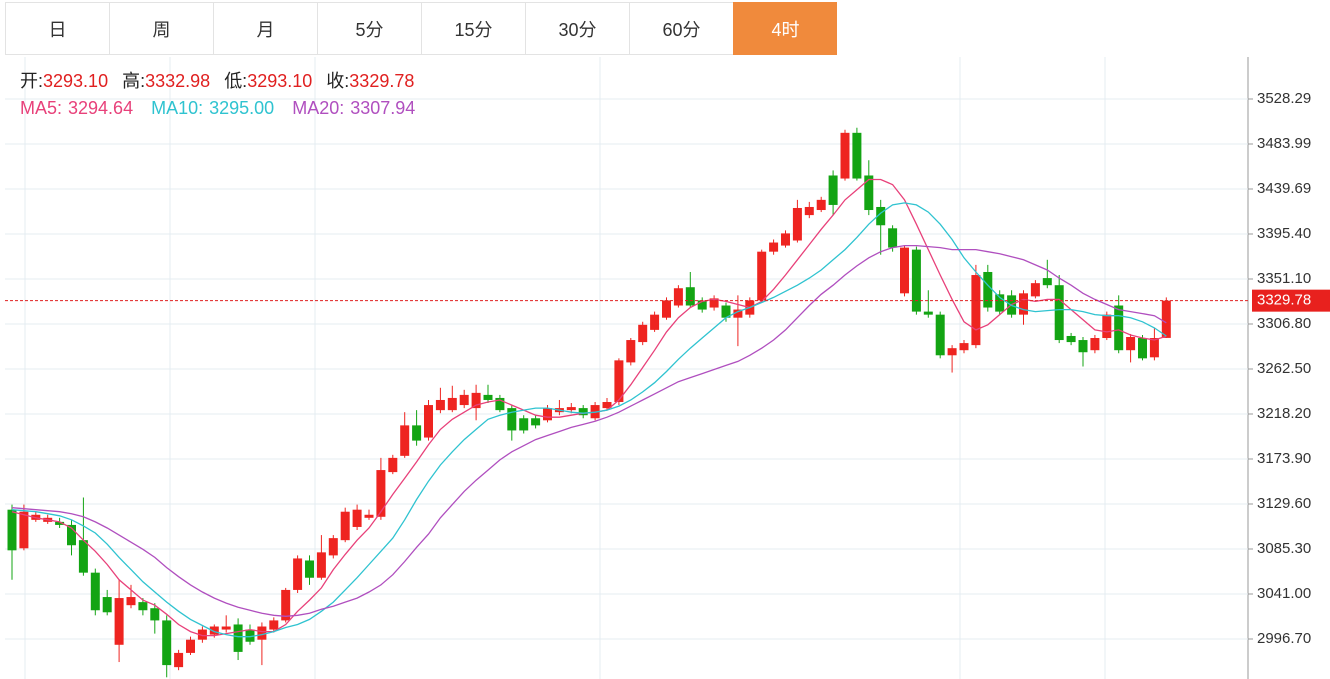 Image resolution: width=1330 pixels, height=679 pixels. I want to click on y-tick-label: 3395.40, so click(1284, 233).